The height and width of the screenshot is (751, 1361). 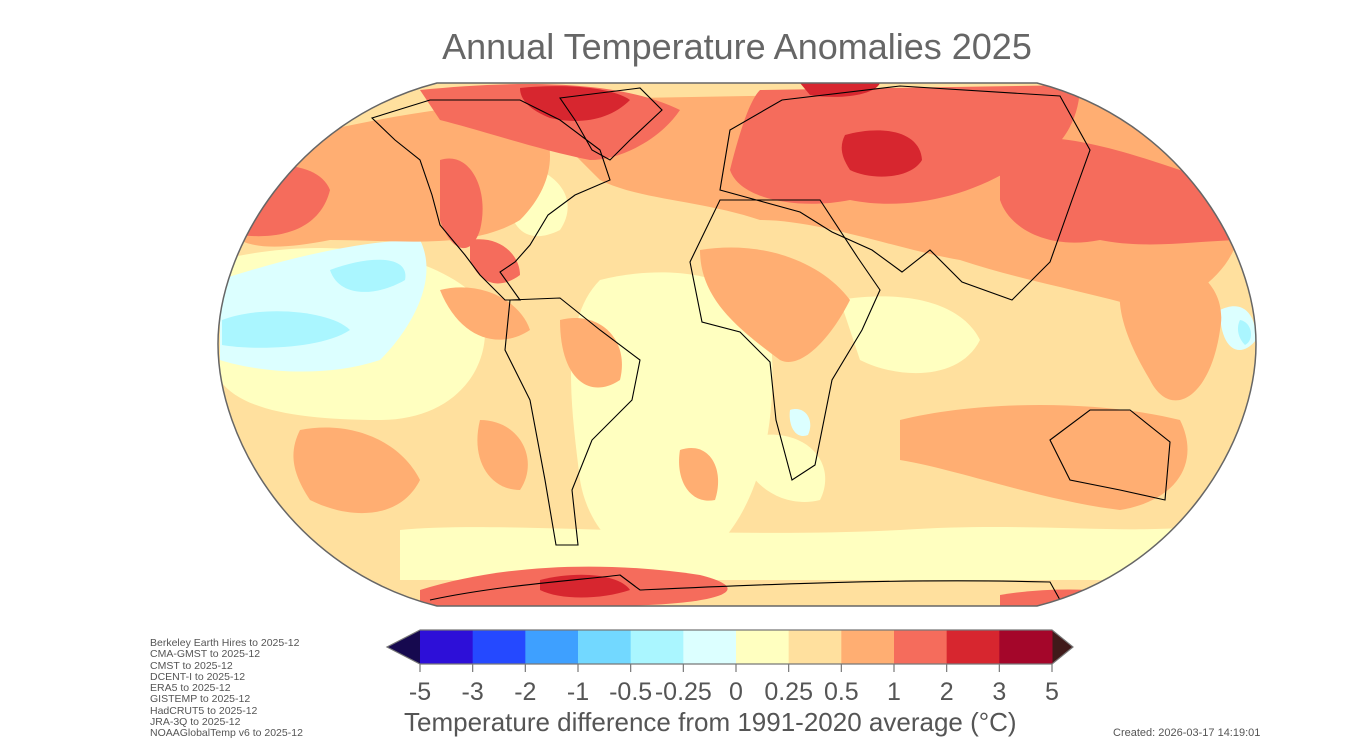 I want to click on colorbar-tick-label: -5, so click(x=420, y=692).